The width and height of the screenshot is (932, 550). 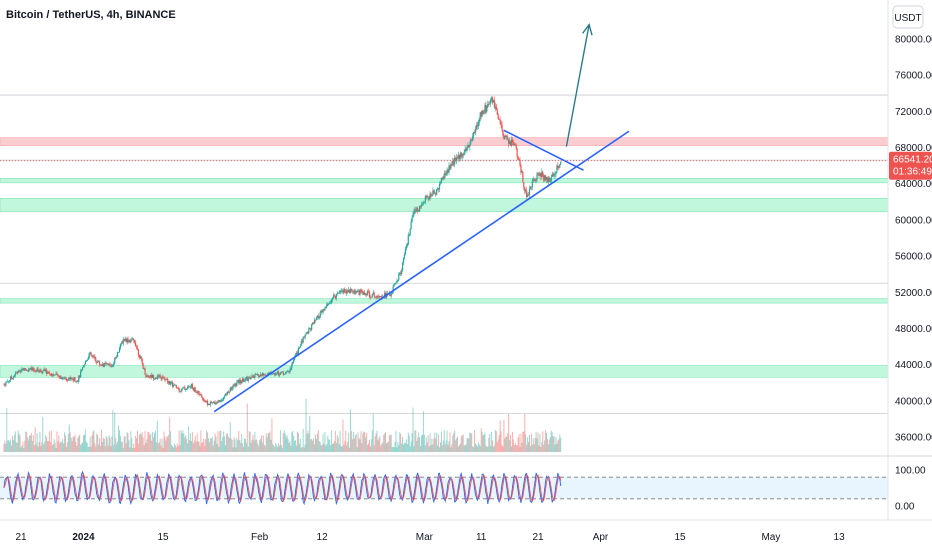 I want to click on currency-button, so click(x=908, y=17).